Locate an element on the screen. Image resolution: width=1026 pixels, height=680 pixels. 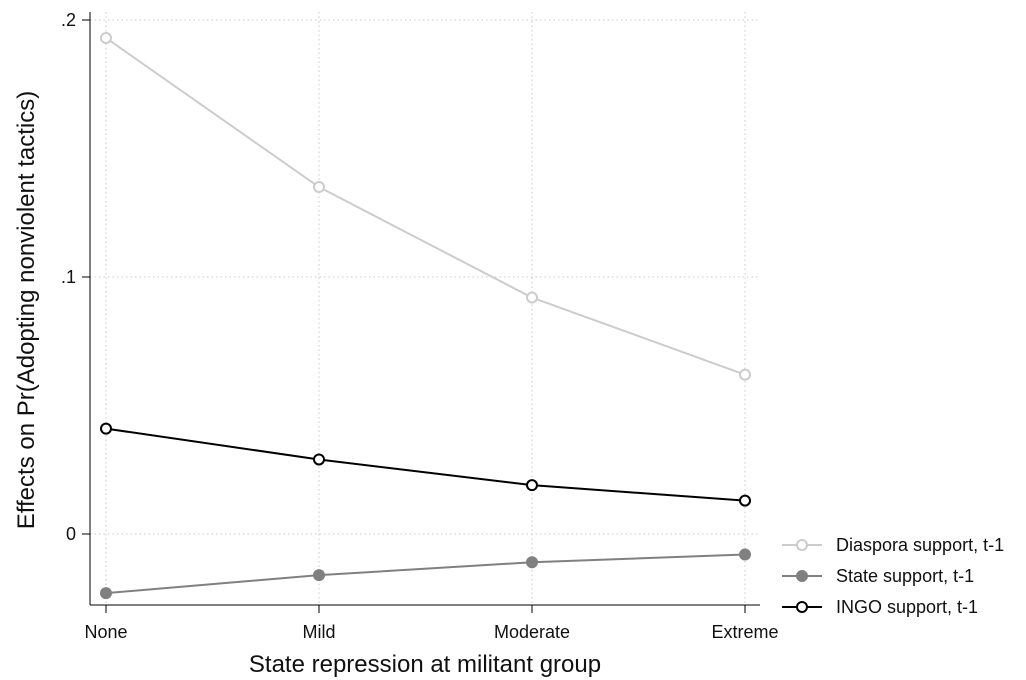
x-tick-label: Moderate is located at coordinates (532, 632).